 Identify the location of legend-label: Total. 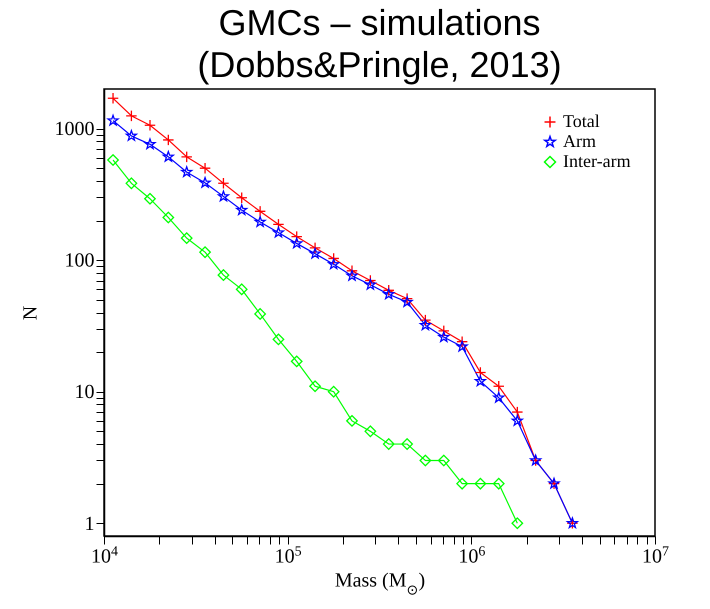
(581, 121).